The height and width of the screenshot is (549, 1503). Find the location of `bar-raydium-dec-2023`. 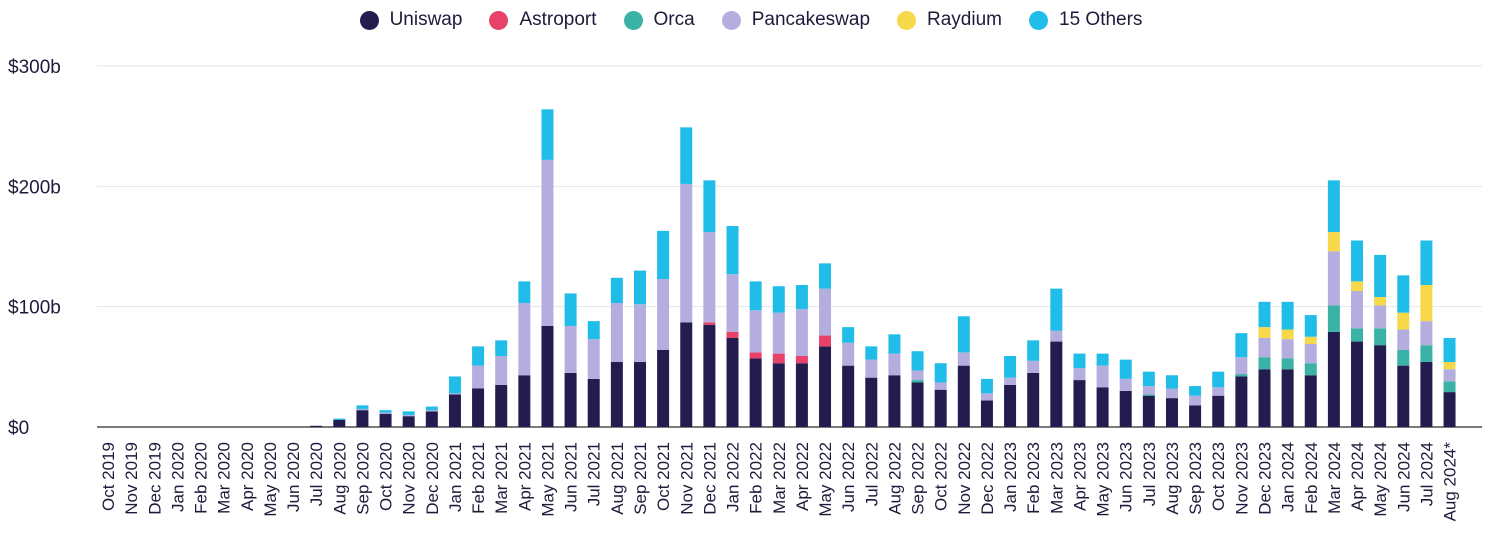

bar-raydium-dec-2023 is located at coordinates (1264, 332).